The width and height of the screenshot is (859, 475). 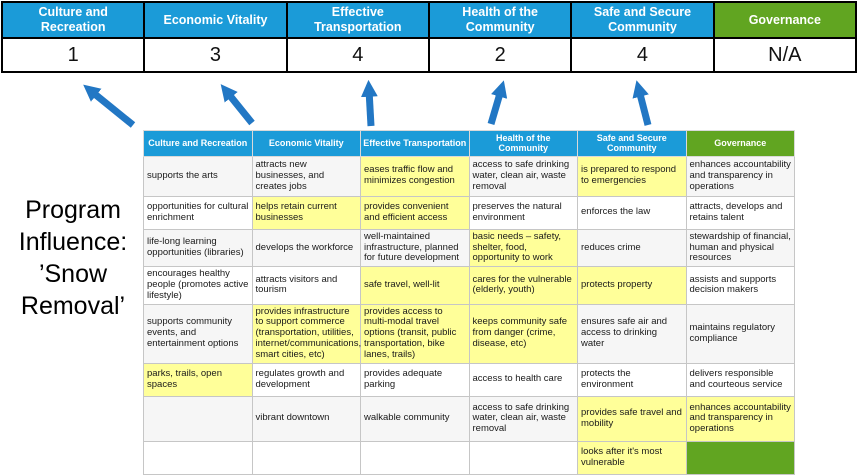 What do you see at coordinates (632, 143) in the screenshot?
I see `matrix-header-4: Safe and Secure Community` at bounding box center [632, 143].